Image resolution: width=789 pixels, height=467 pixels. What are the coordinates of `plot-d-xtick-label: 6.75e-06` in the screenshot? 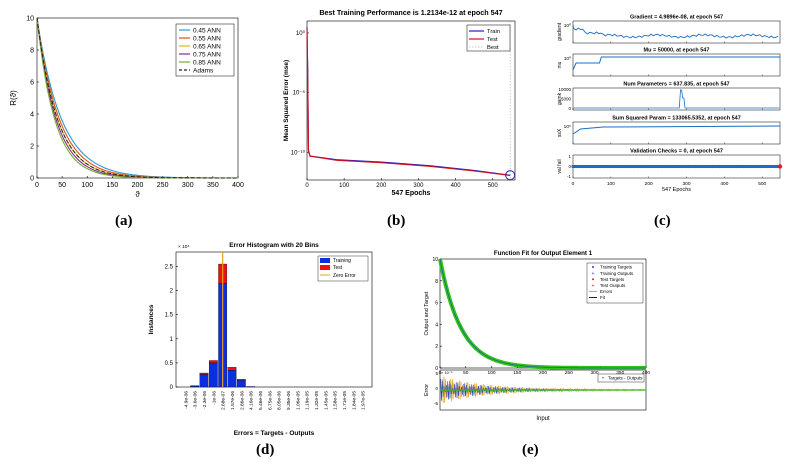 It's located at (270, 400).